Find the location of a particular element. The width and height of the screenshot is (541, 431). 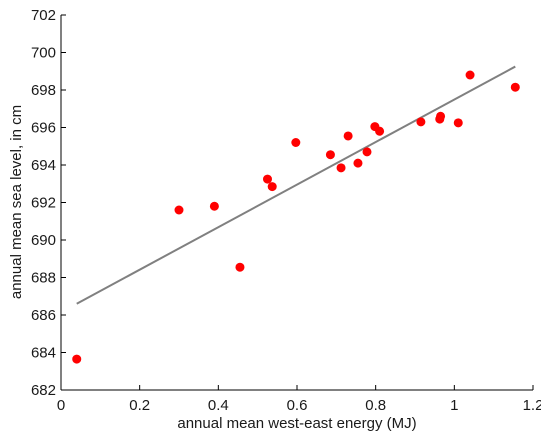

y-tick-label: 698 is located at coordinates (43, 90).